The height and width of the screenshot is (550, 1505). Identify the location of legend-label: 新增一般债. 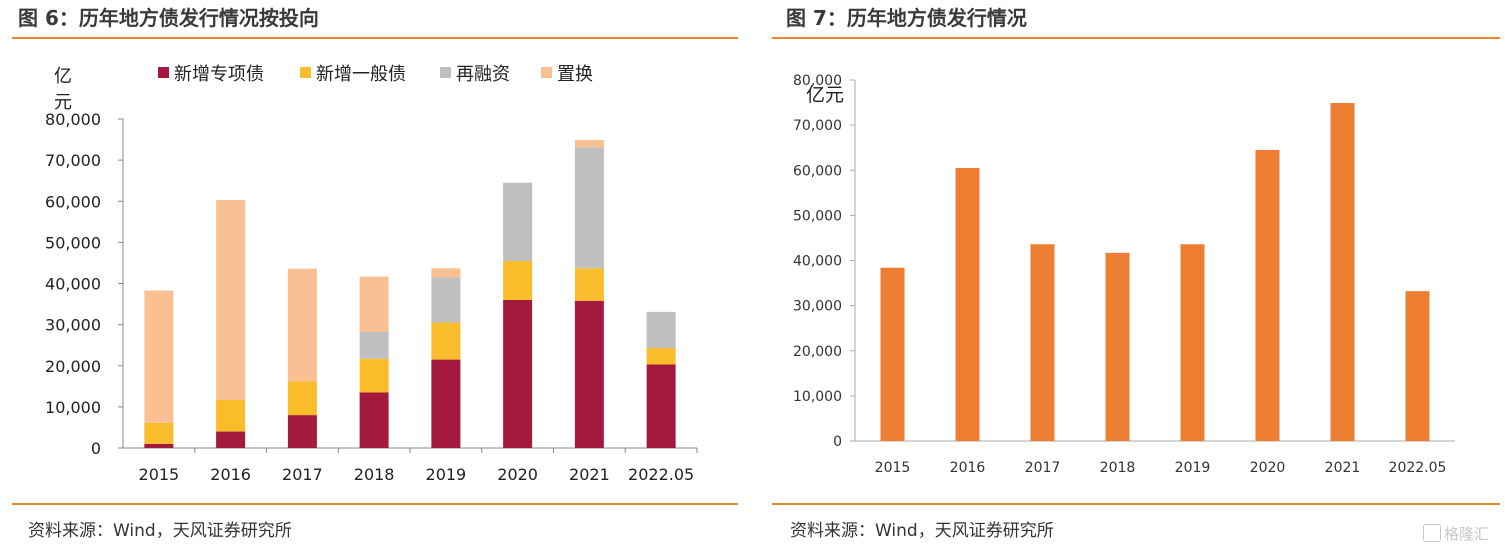
(361, 74).